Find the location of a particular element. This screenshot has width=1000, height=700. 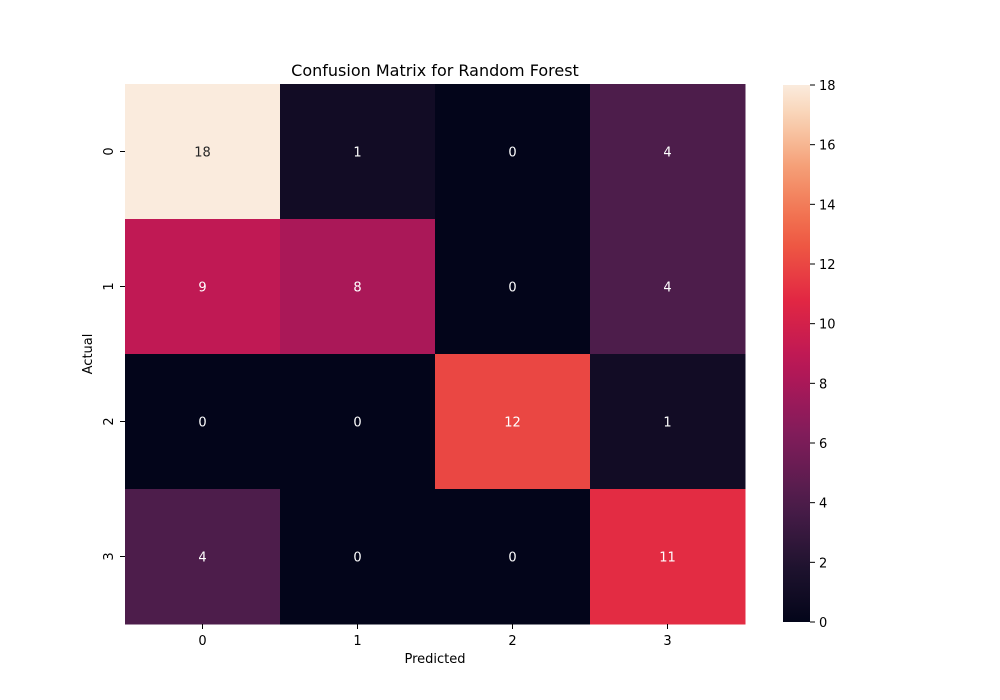

cell-value-label: 11 is located at coordinates (667, 558).